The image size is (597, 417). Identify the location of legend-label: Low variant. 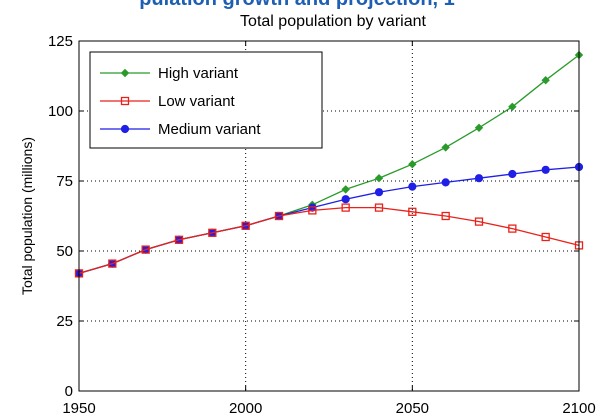
(197, 101).